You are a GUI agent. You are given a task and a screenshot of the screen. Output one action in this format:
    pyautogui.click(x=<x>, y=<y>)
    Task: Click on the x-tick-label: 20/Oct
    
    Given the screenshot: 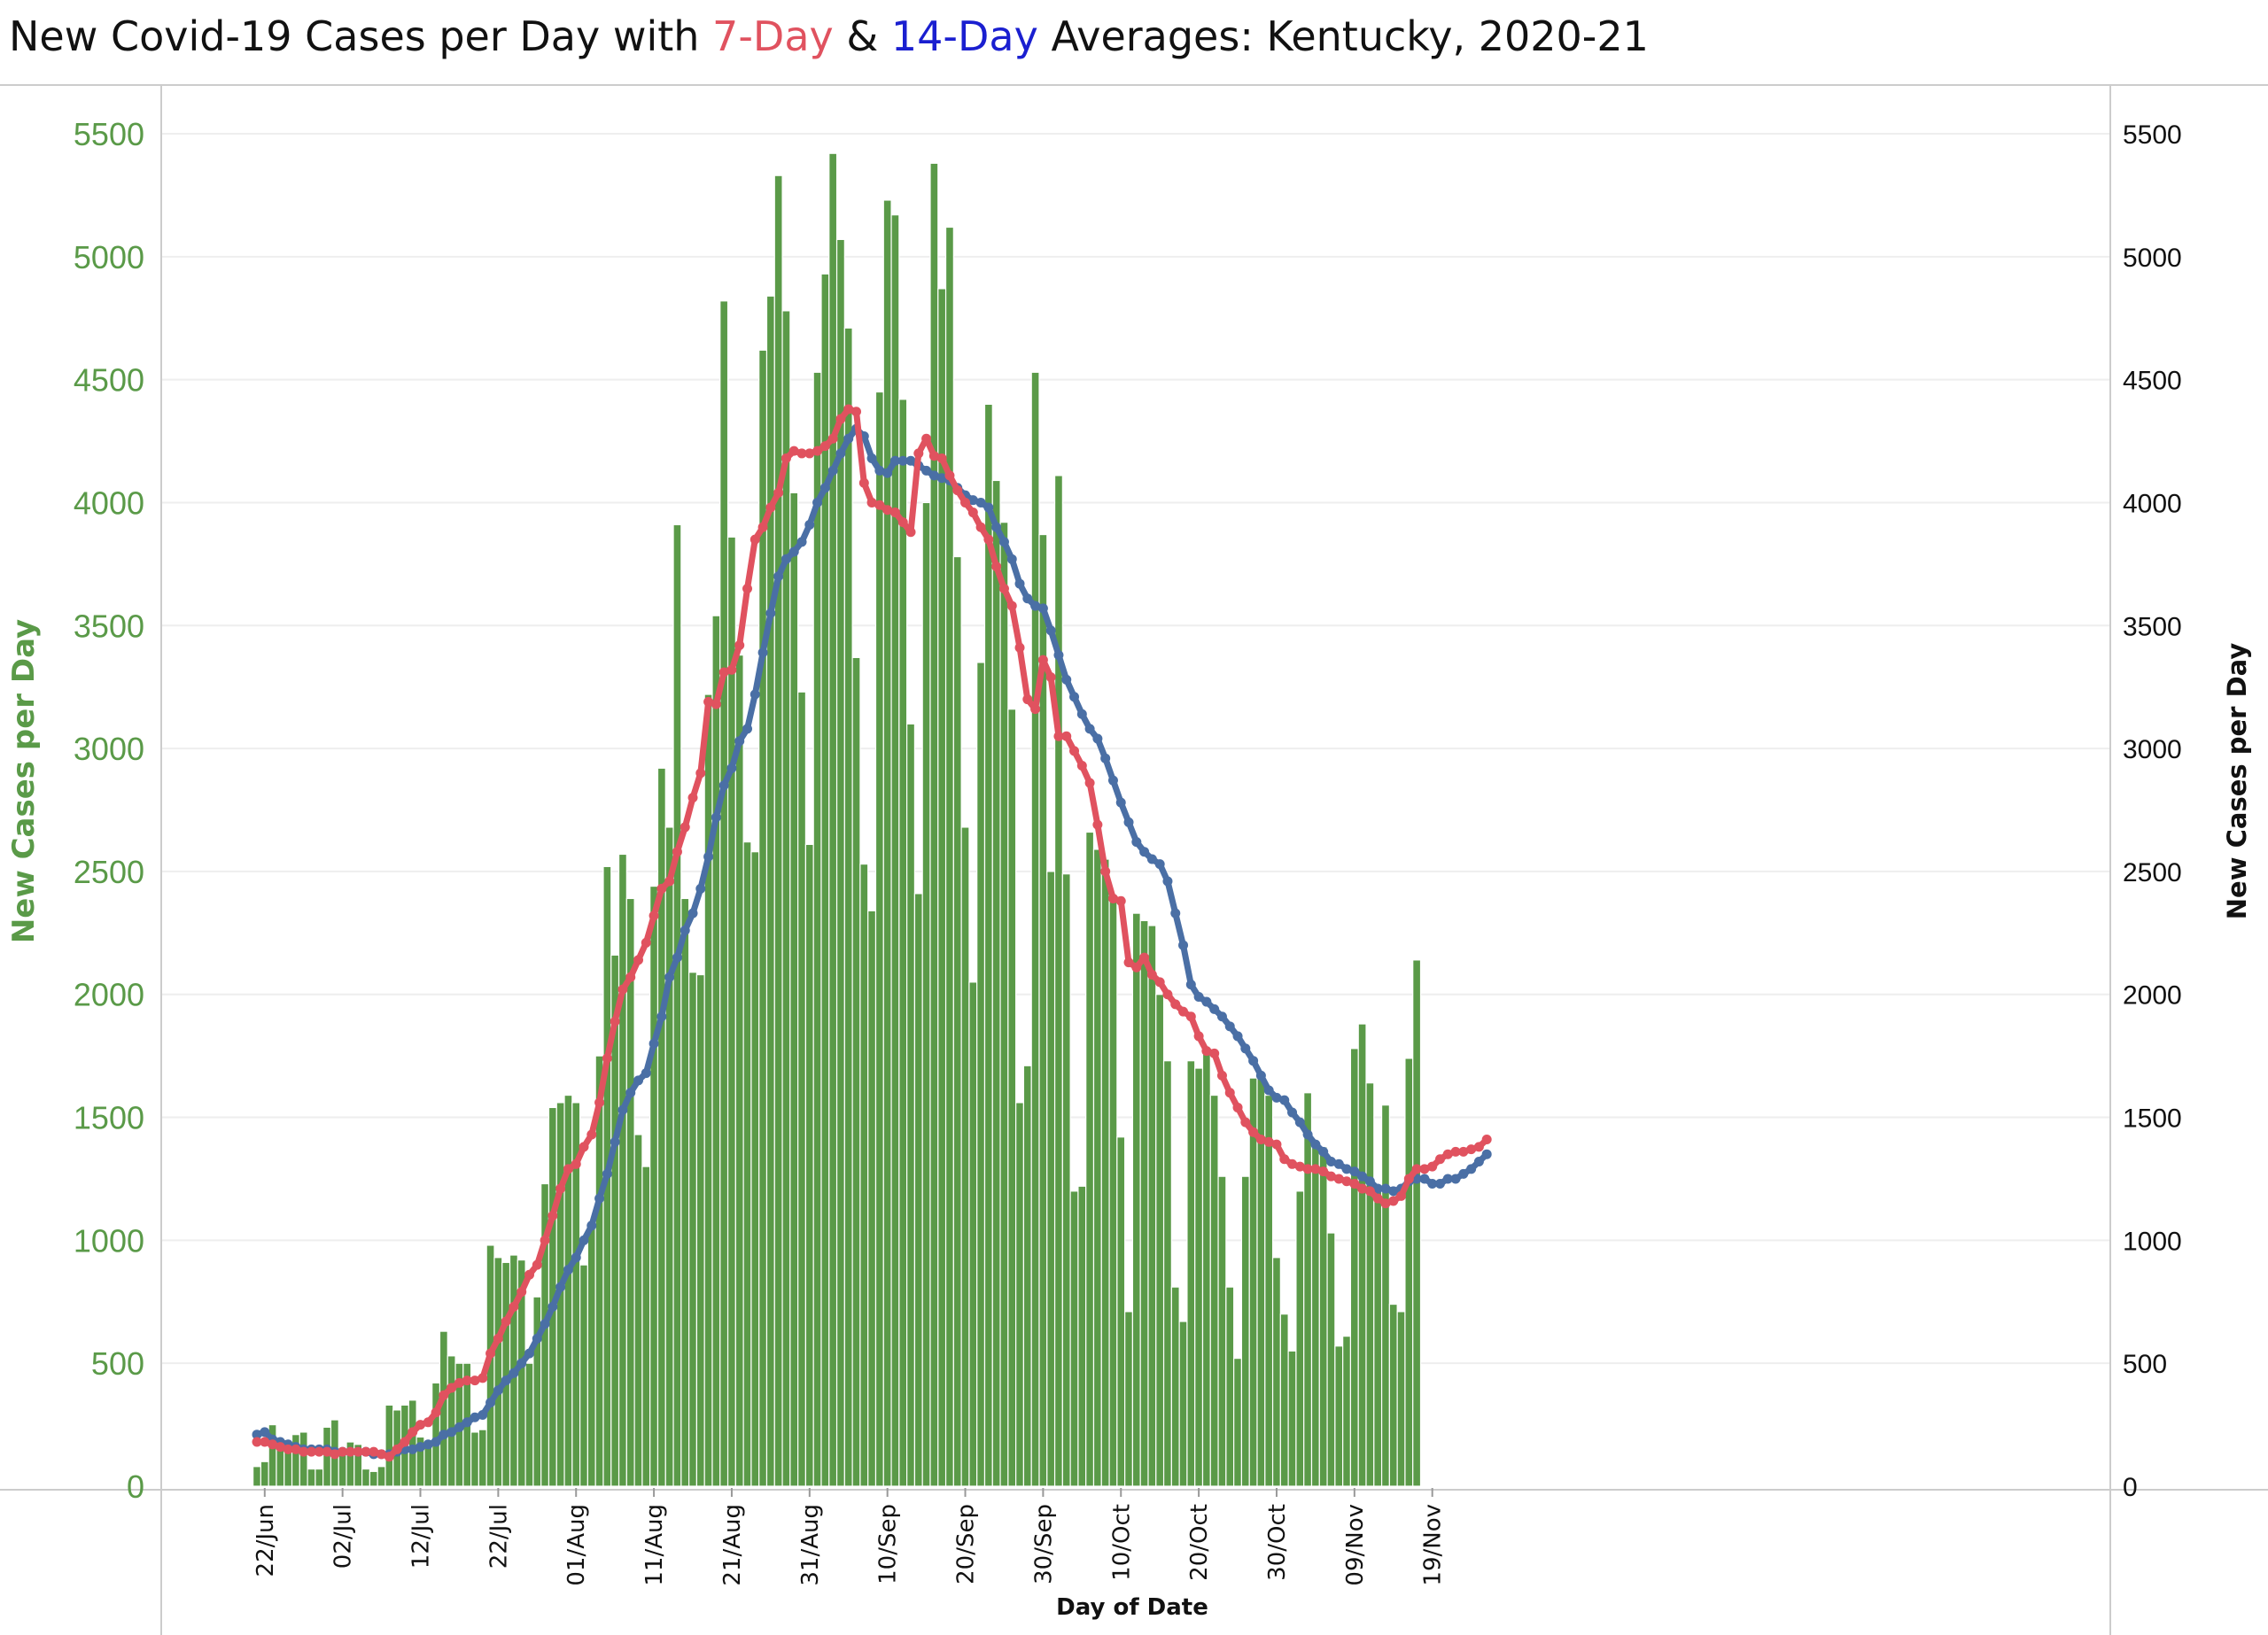 What is the action you would take?
    pyautogui.click(x=1199, y=1543)
    